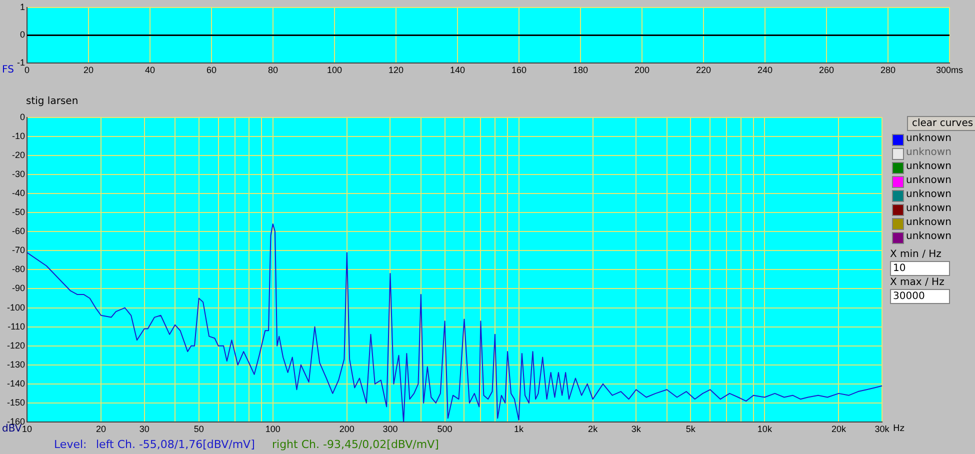  What do you see at coordinates (52, 101) in the screenshot?
I see `text: stig larsen` at bounding box center [52, 101].